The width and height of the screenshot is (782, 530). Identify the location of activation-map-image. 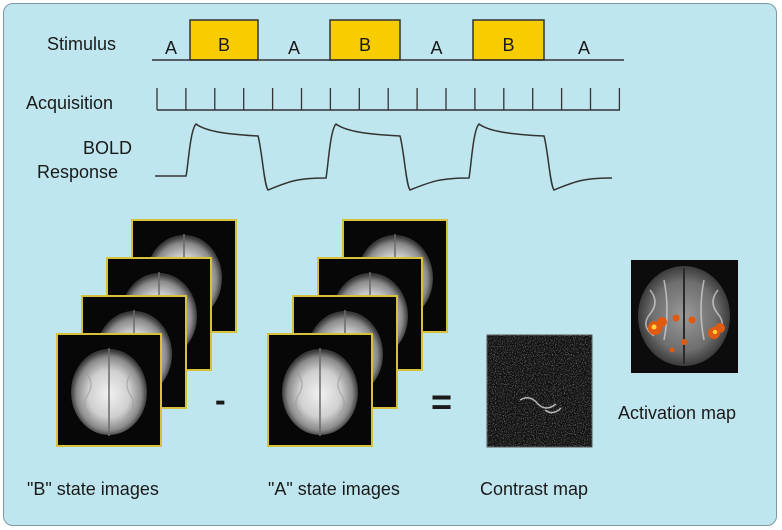
(684, 316).